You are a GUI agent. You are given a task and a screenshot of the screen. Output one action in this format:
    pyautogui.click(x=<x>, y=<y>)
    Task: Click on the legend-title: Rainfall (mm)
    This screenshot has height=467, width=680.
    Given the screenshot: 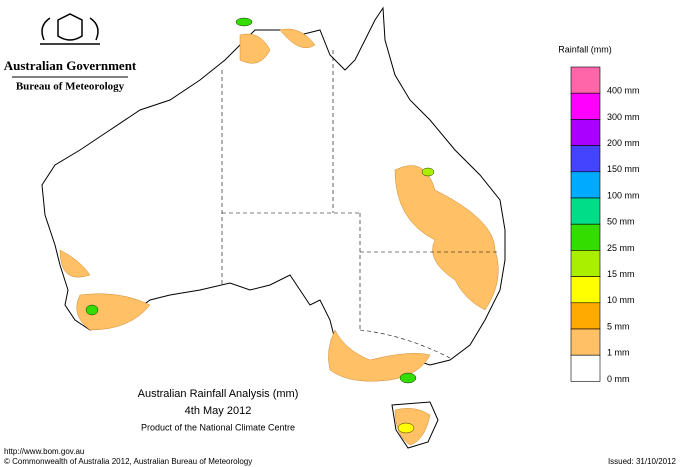 What is the action you would take?
    pyautogui.click(x=585, y=49)
    